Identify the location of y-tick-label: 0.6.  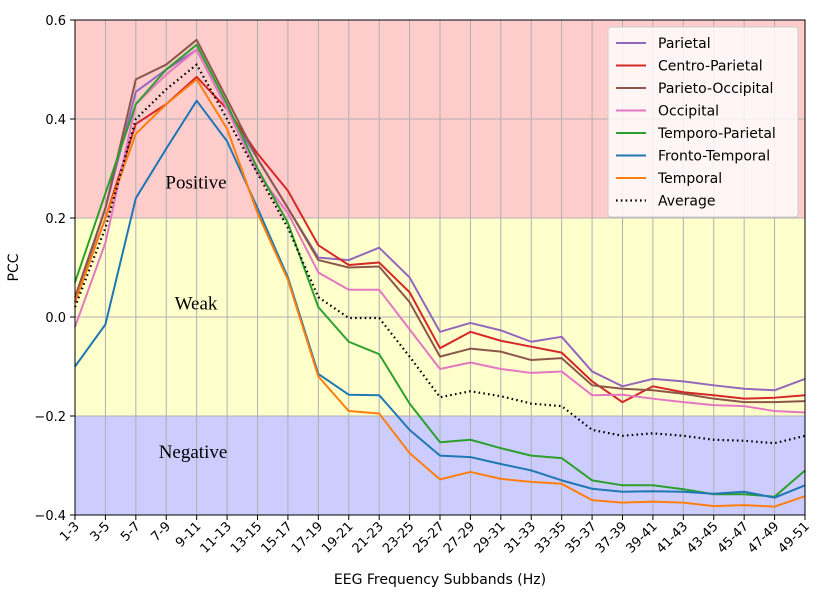
(55, 21).